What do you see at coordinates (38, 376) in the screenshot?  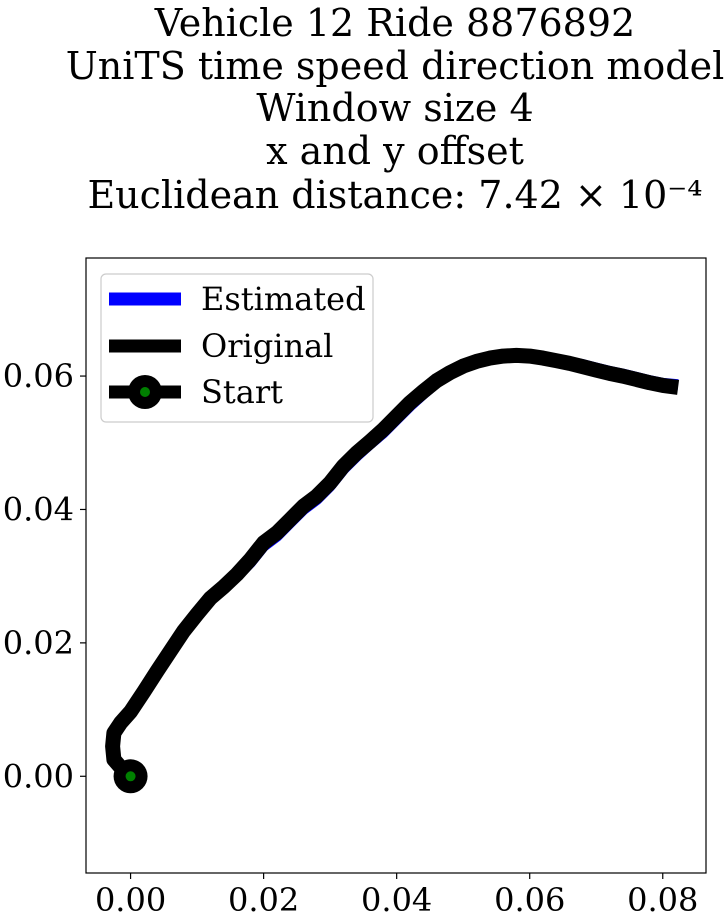 I see `y-tick-label: 0.06` at bounding box center [38, 376].